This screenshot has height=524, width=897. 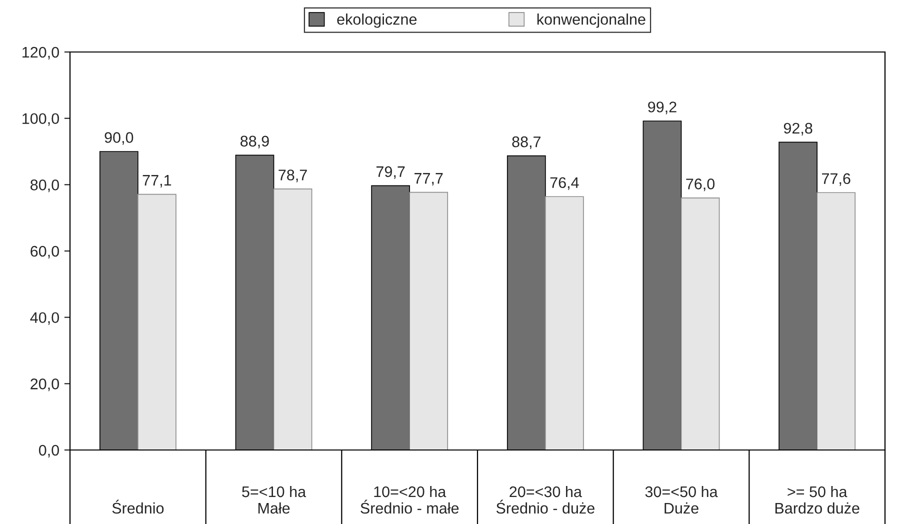 I want to click on data-label: 99,2, so click(x=662, y=108).